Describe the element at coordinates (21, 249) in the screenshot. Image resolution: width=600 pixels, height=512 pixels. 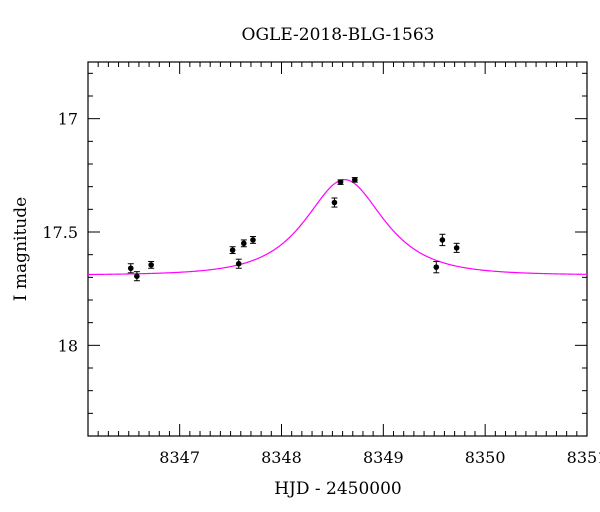
I see `y-axis-label: I magnitude` at that location.